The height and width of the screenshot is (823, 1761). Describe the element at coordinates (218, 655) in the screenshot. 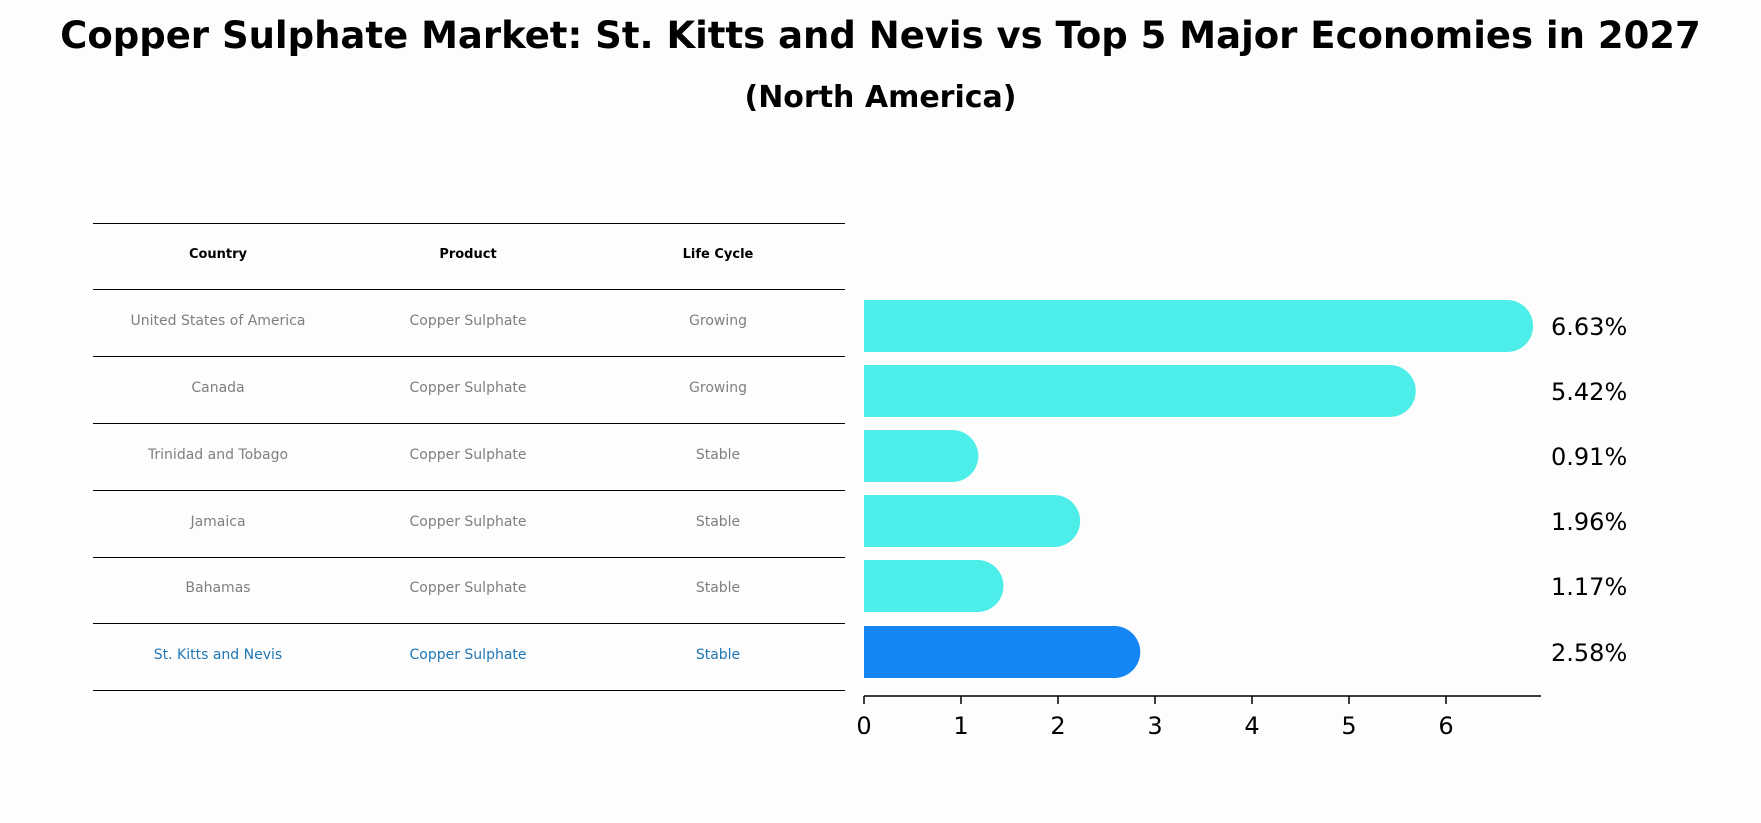

I see `row-country-highlight: St. Kitts and Nevis` at that location.